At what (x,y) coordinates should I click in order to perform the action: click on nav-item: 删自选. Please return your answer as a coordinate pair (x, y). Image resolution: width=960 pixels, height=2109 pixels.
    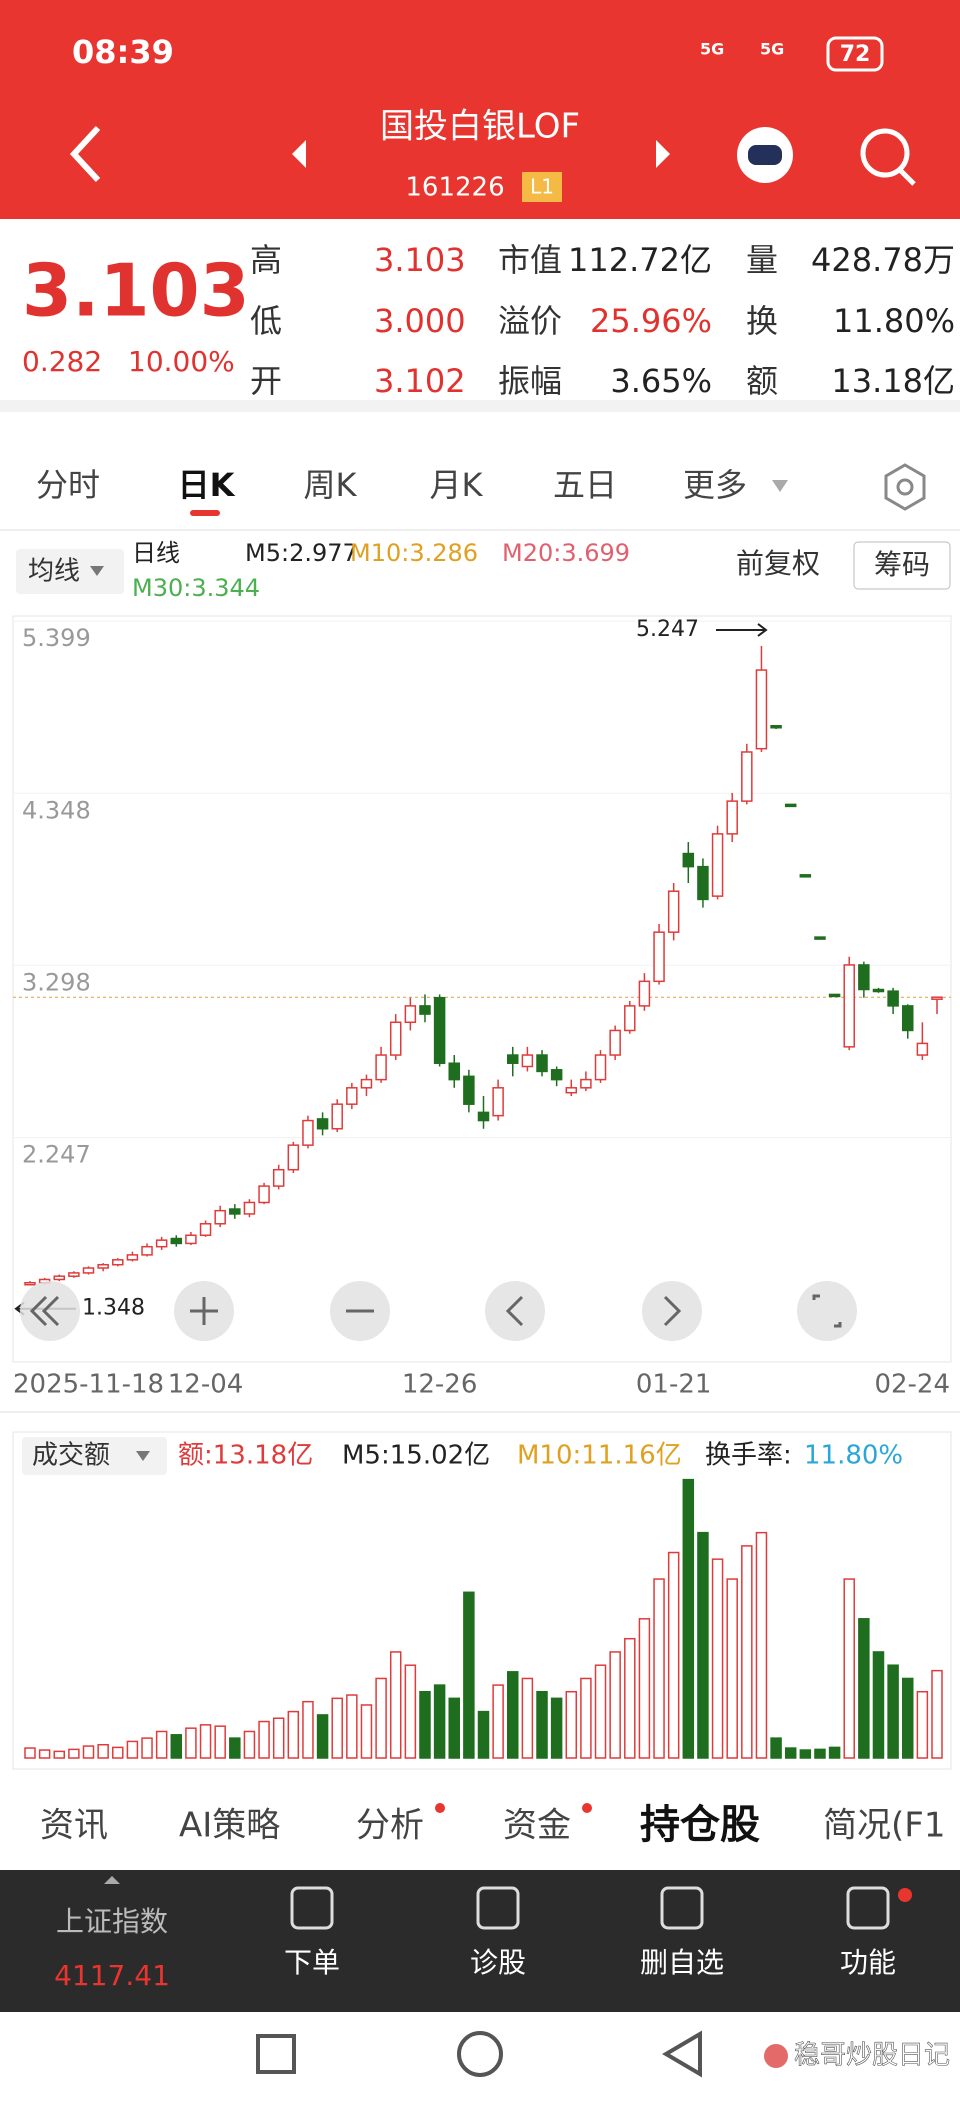
    Looking at the image, I should click on (682, 1962).